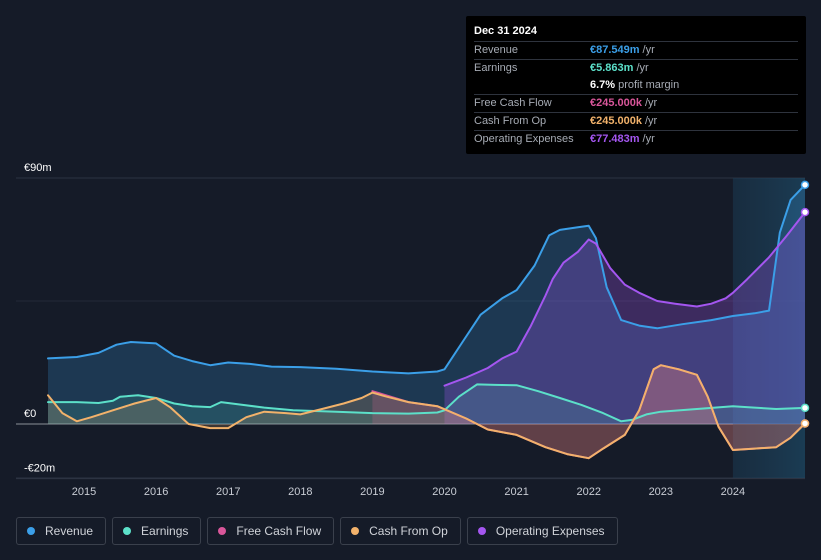 This screenshot has height=560, width=821. I want to click on earnings-end-marker, so click(805, 408).